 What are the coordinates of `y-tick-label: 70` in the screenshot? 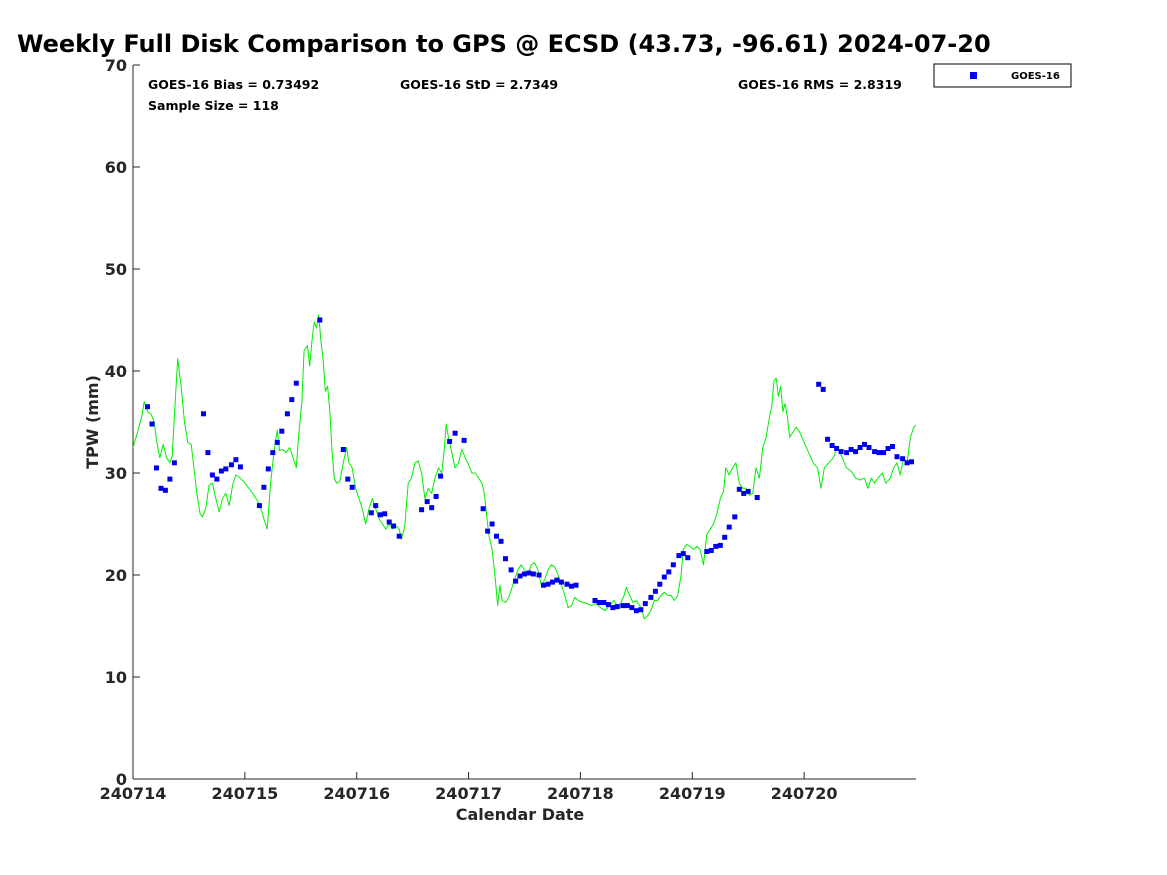 It's located at (116, 65).